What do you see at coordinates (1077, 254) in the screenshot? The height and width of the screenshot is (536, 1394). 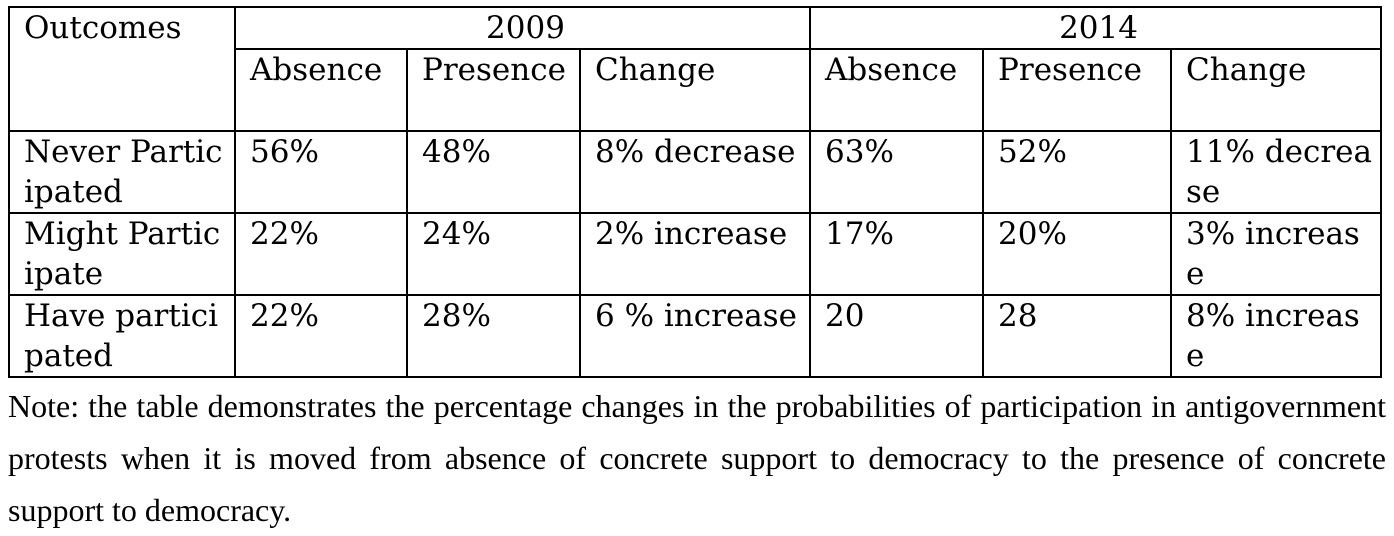 I see `table-cell: 20%` at bounding box center [1077, 254].